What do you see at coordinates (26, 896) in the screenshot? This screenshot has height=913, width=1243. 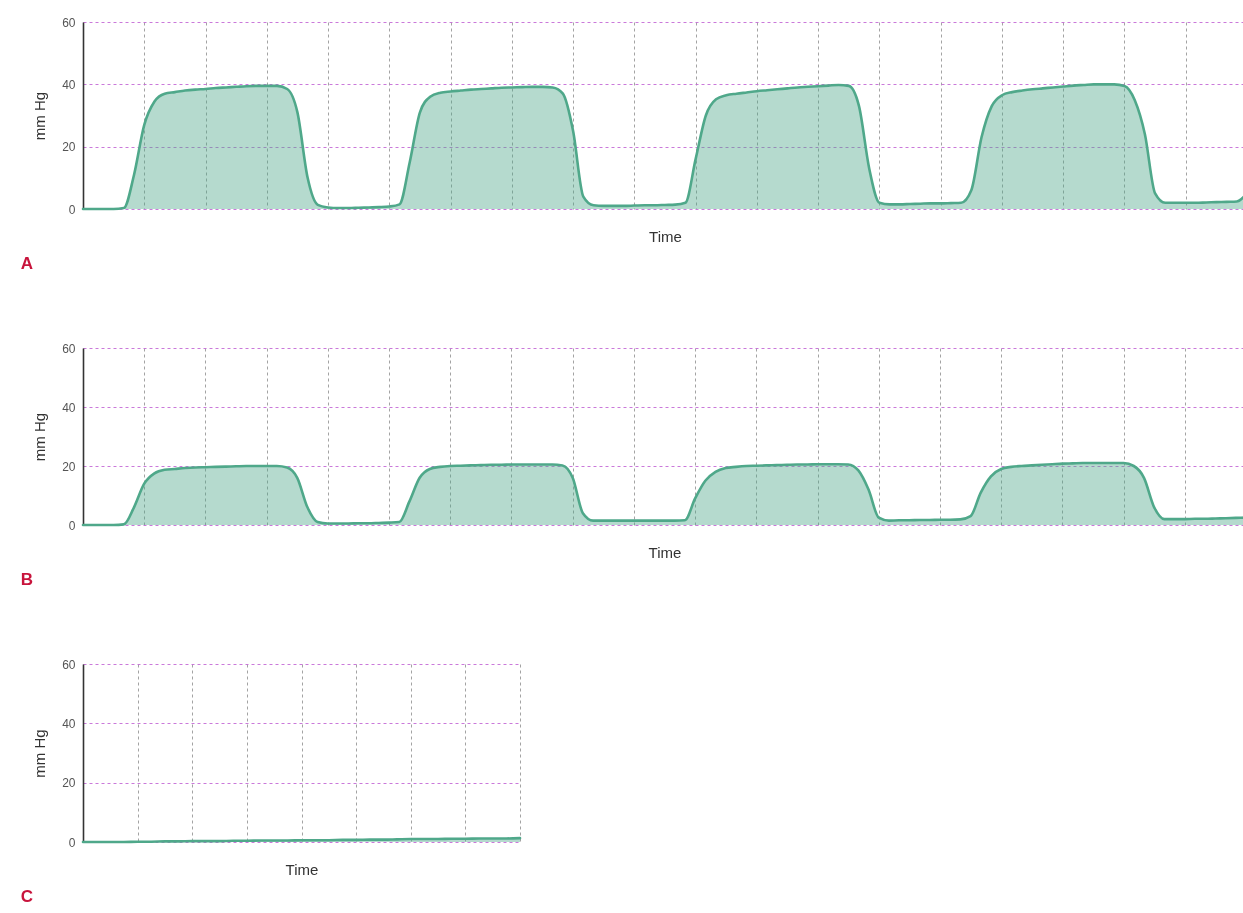 I see `text: C` at bounding box center [26, 896].